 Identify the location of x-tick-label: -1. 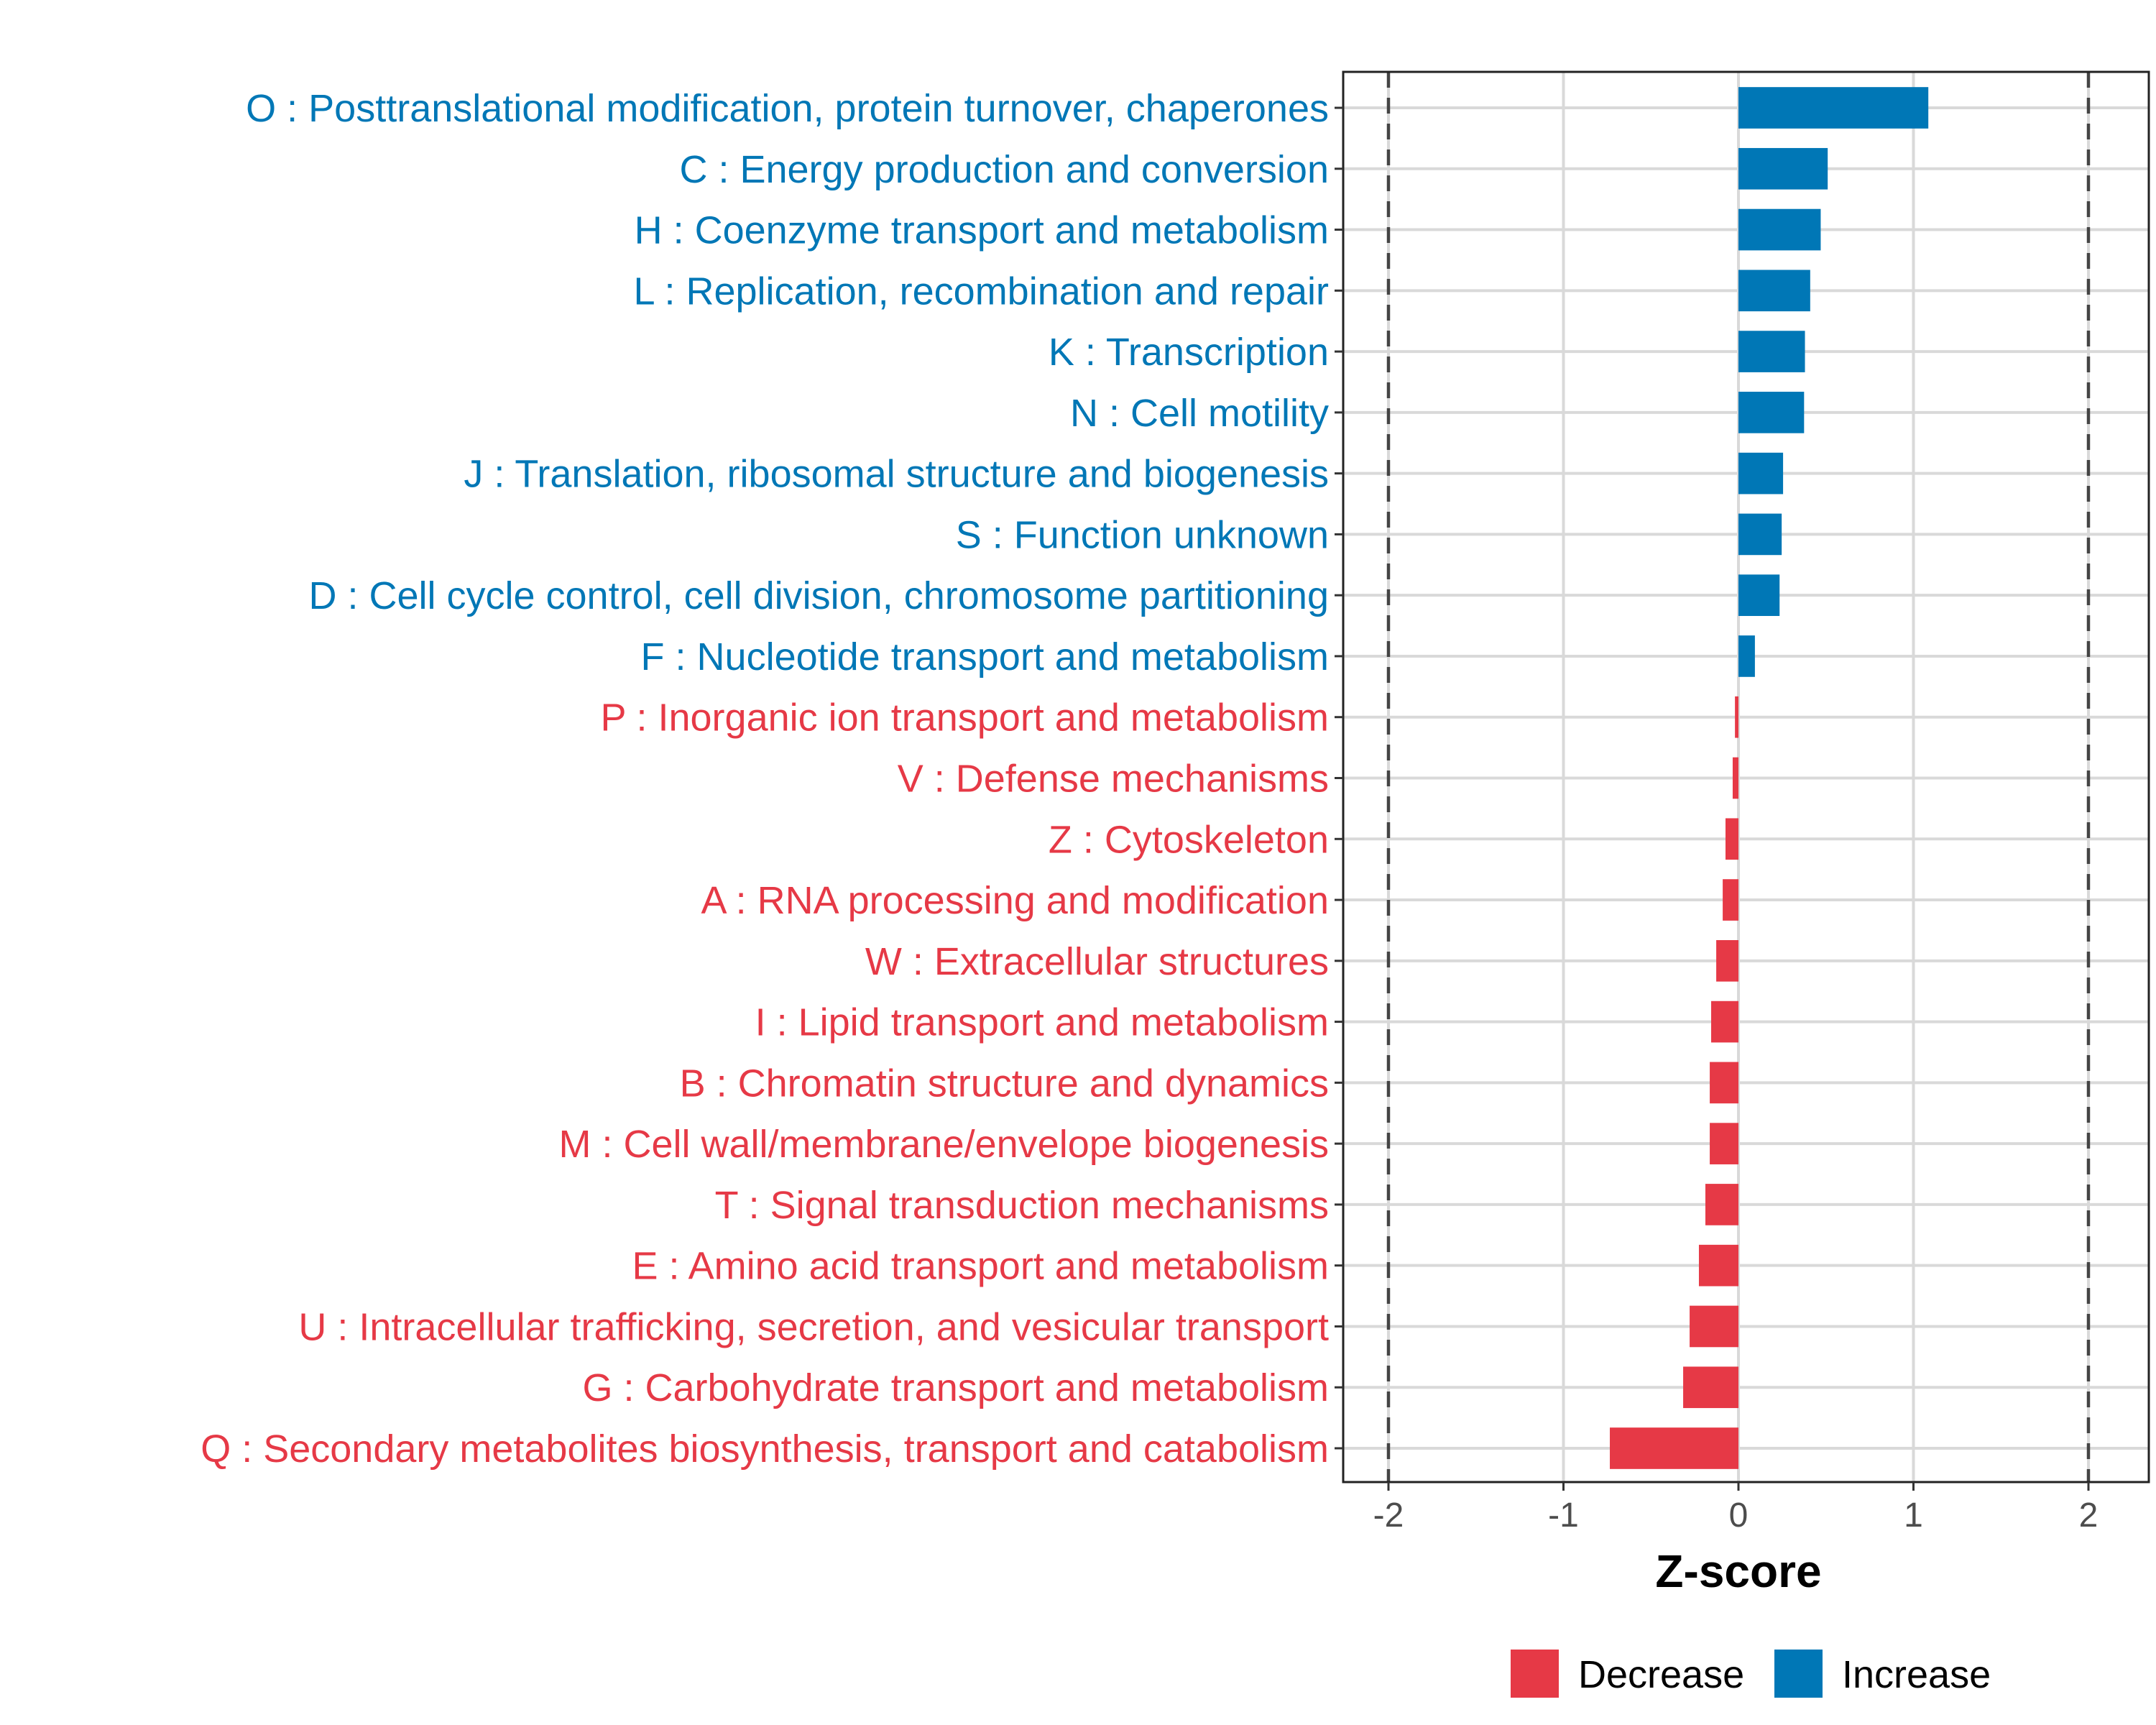
(1564, 1515).